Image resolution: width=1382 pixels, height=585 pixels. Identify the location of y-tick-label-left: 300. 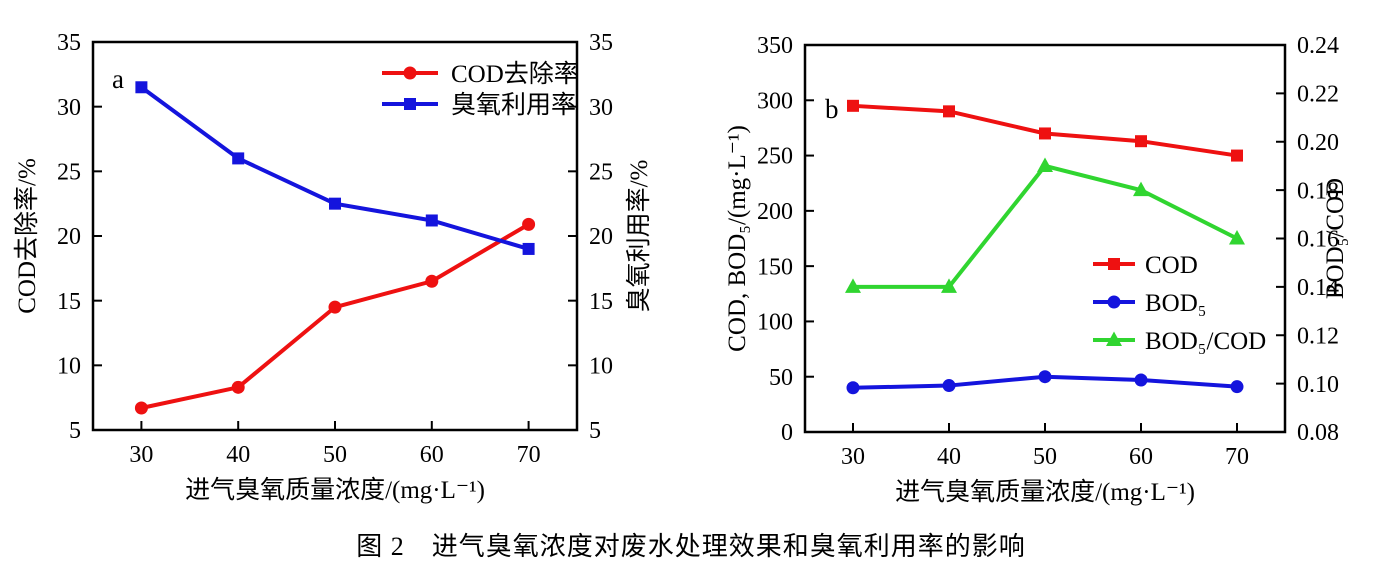
(775, 101).